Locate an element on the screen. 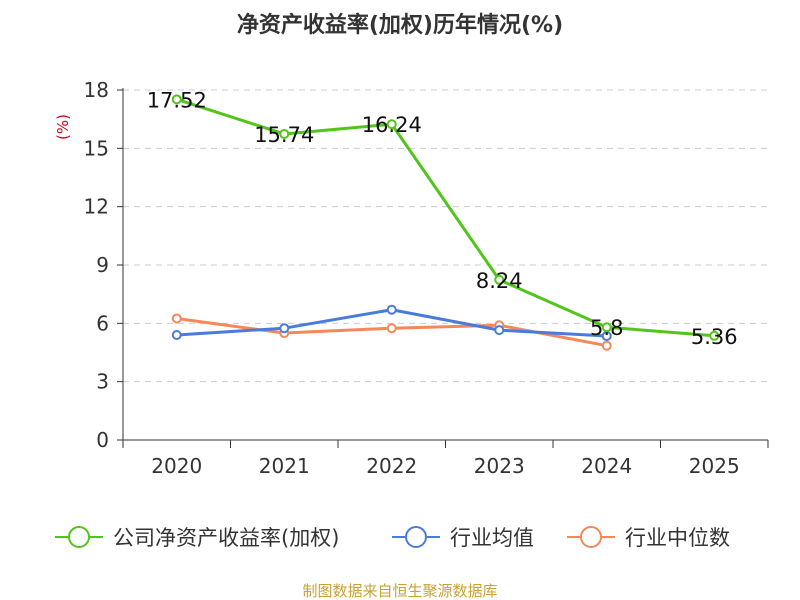 The image size is (800, 600). y-tick-label: 3 is located at coordinates (102, 382).